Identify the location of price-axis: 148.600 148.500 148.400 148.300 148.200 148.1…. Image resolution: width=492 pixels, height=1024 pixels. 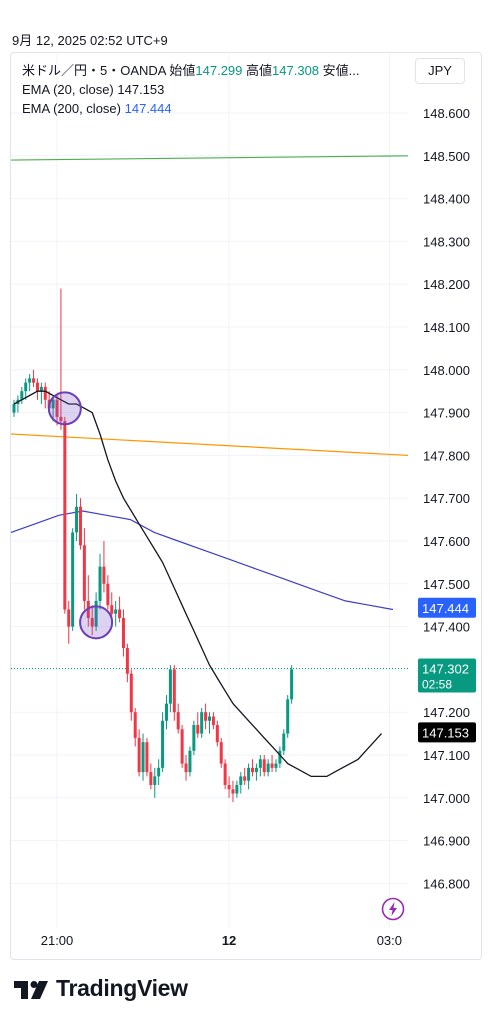
(446, 498).